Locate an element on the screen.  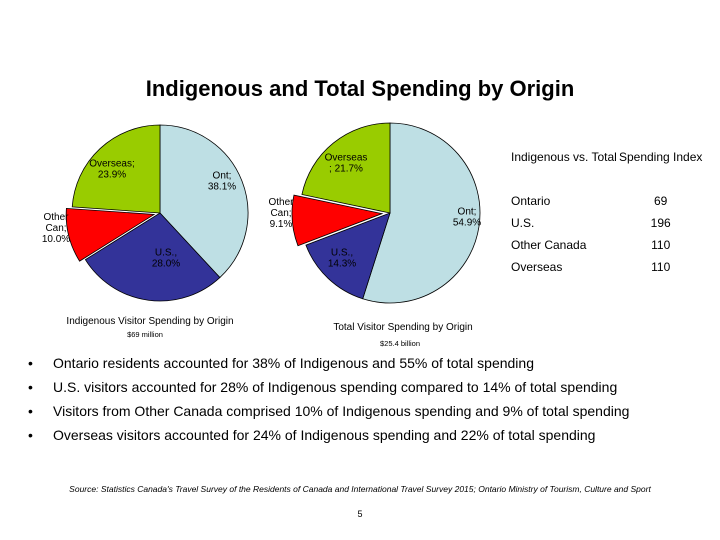
table-row: Overseas 110 is located at coordinates (607, 267).